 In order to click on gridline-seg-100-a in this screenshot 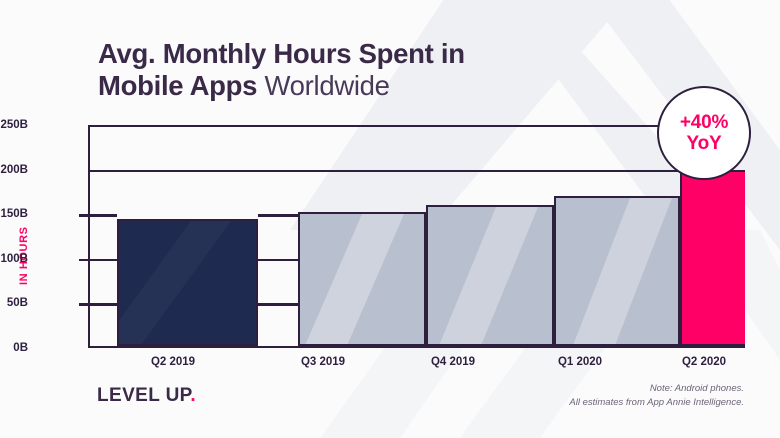, I will do `click(102, 260)`.